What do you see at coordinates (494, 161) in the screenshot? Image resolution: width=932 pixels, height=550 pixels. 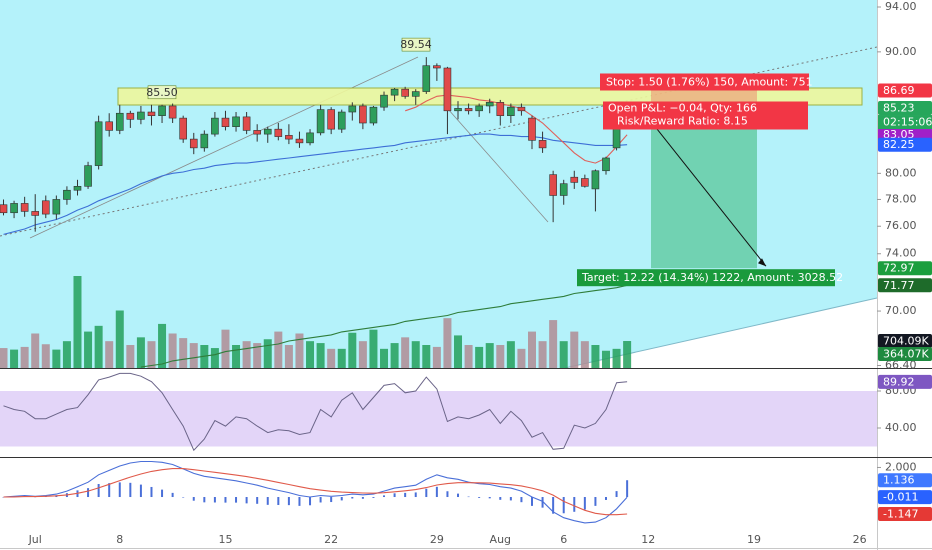 I see `trend-line` at bounding box center [494, 161].